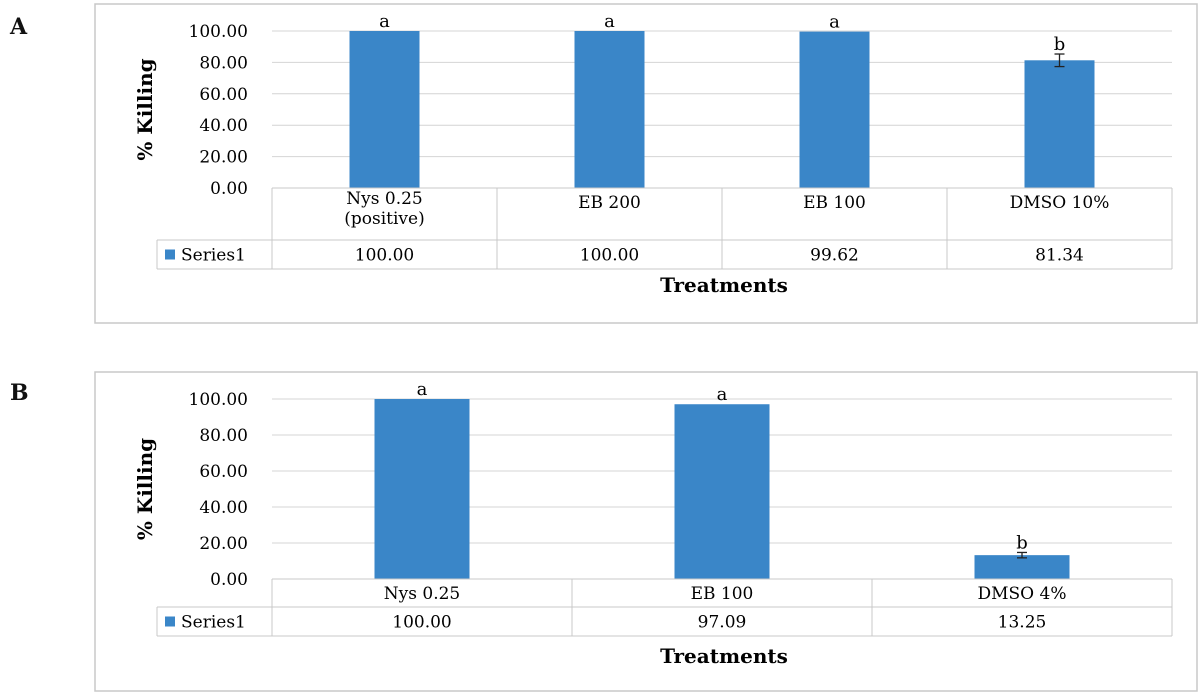 This screenshot has height=692, width=1200. I want to click on category-label: EB 200, so click(609, 203).